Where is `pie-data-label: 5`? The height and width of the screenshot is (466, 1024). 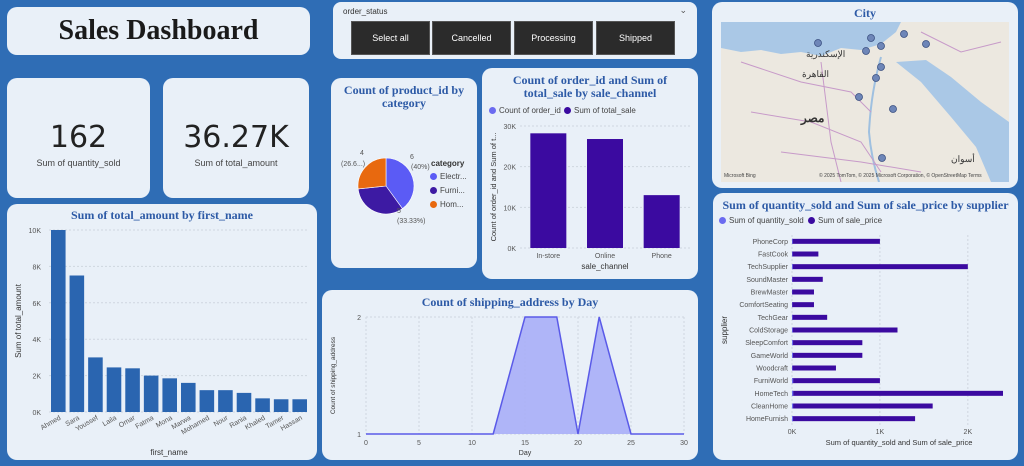
pie-data-label: 5 is located at coordinates (399, 211).